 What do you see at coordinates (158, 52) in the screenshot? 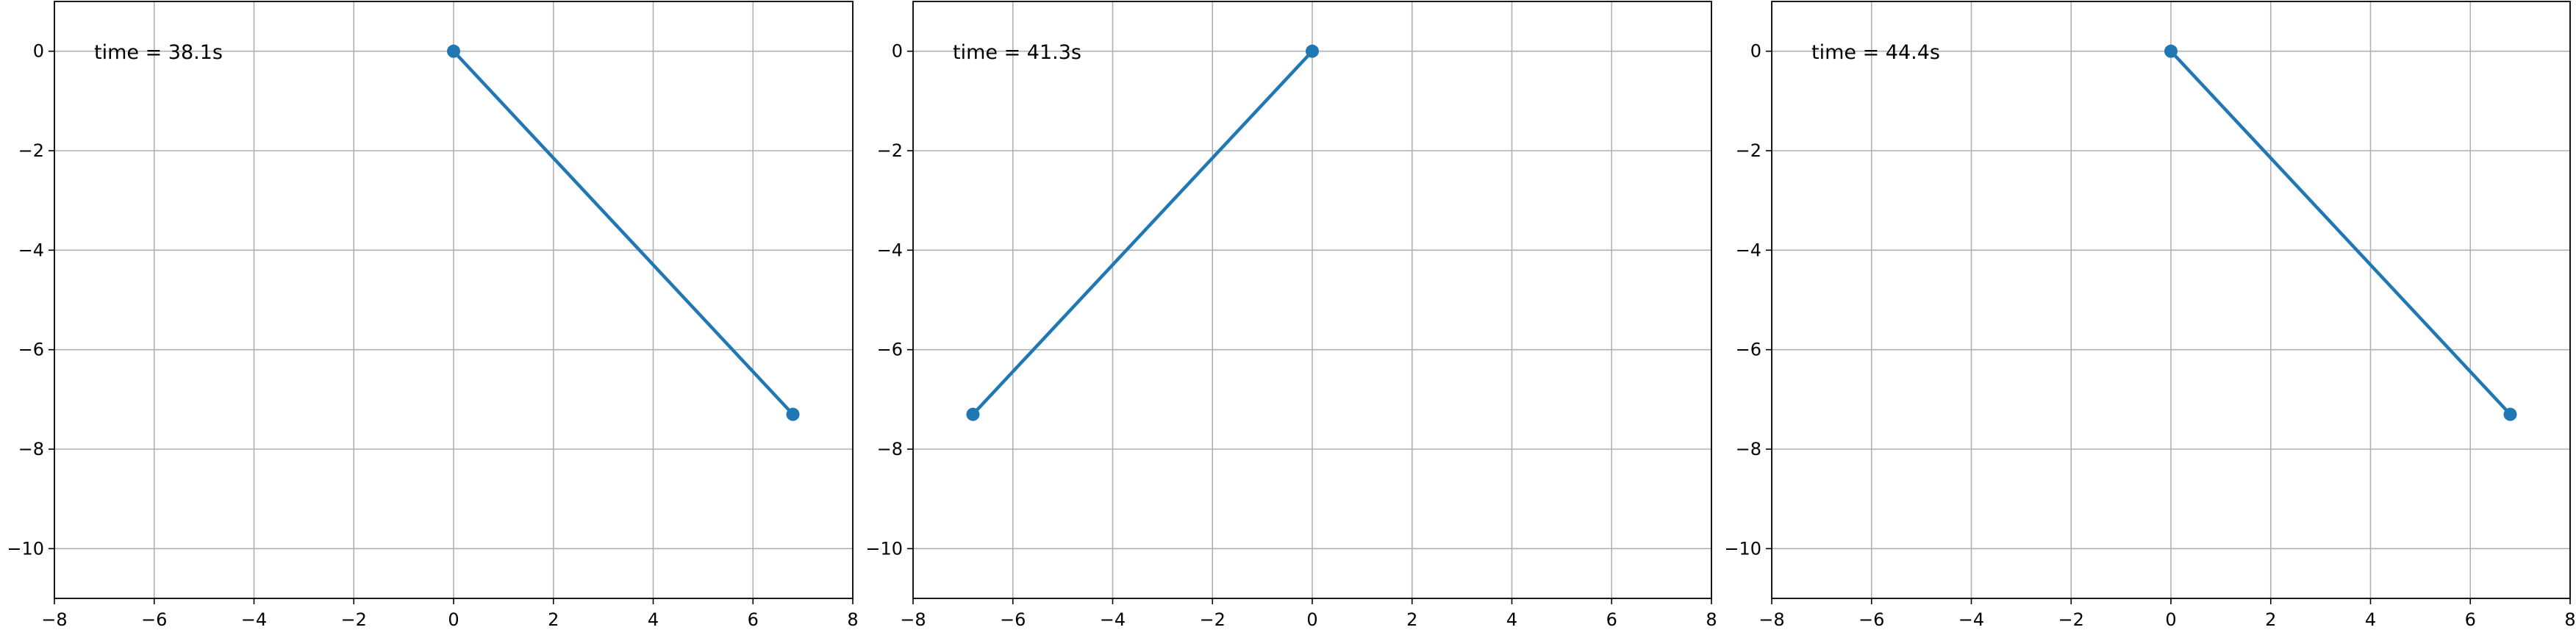
I see `time-annotation: time = 38.1s` at bounding box center [158, 52].